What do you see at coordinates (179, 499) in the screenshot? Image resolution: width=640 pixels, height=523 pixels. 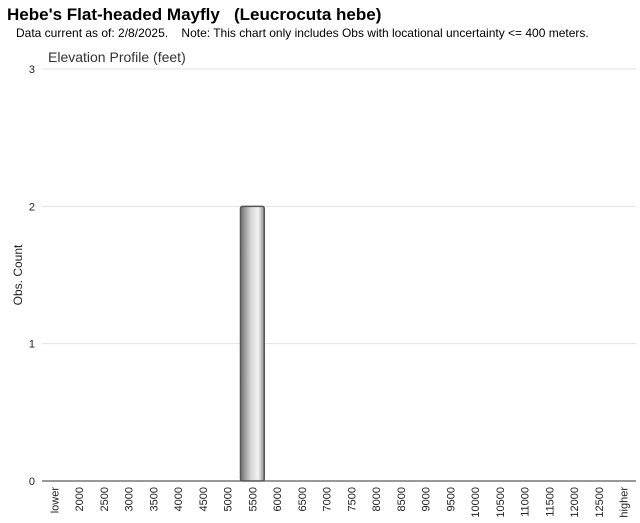 I see `x-tick-label: 4000` at bounding box center [179, 499].